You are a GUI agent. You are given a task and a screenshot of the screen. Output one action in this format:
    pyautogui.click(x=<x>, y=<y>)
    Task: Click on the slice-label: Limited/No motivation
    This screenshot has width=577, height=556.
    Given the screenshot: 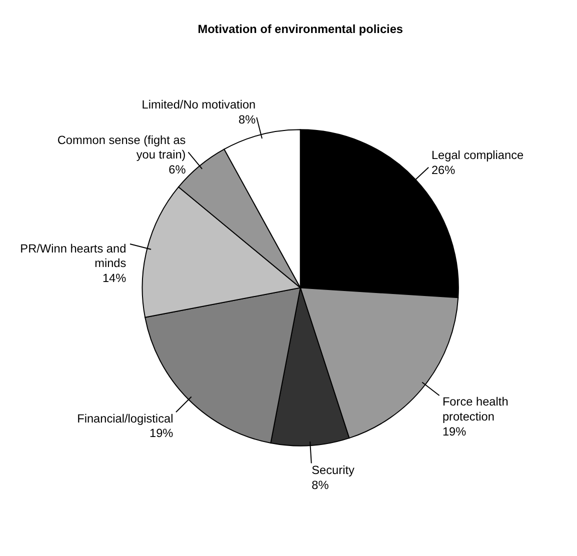 What is the action you would take?
    pyautogui.click(x=199, y=105)
    